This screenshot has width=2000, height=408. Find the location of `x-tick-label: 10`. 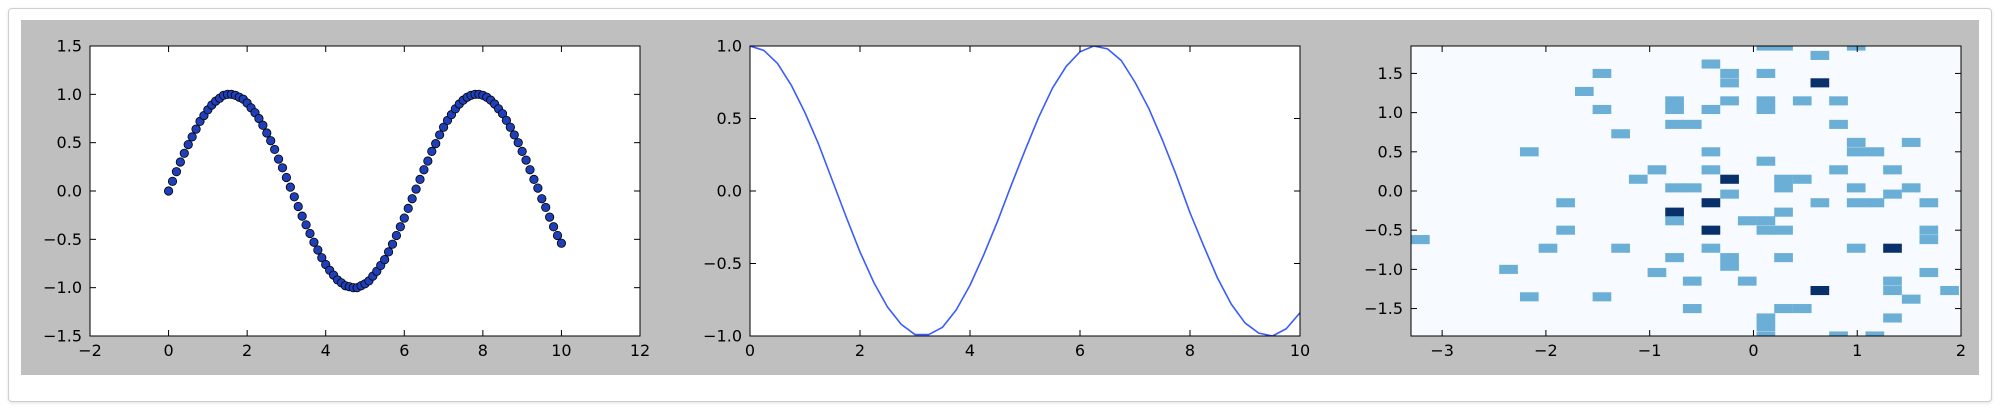

x-tick-label: 10 is located at coordinates (561, 350).